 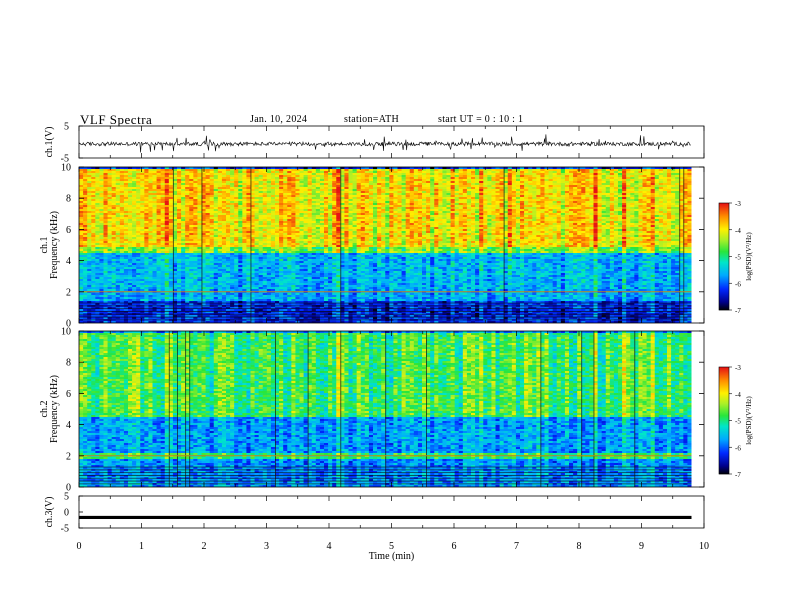 What do you see at coordinates (44, 245) in the screenshot?
I see `y-axis-label: ch.1` at bounding box center [44, 245].